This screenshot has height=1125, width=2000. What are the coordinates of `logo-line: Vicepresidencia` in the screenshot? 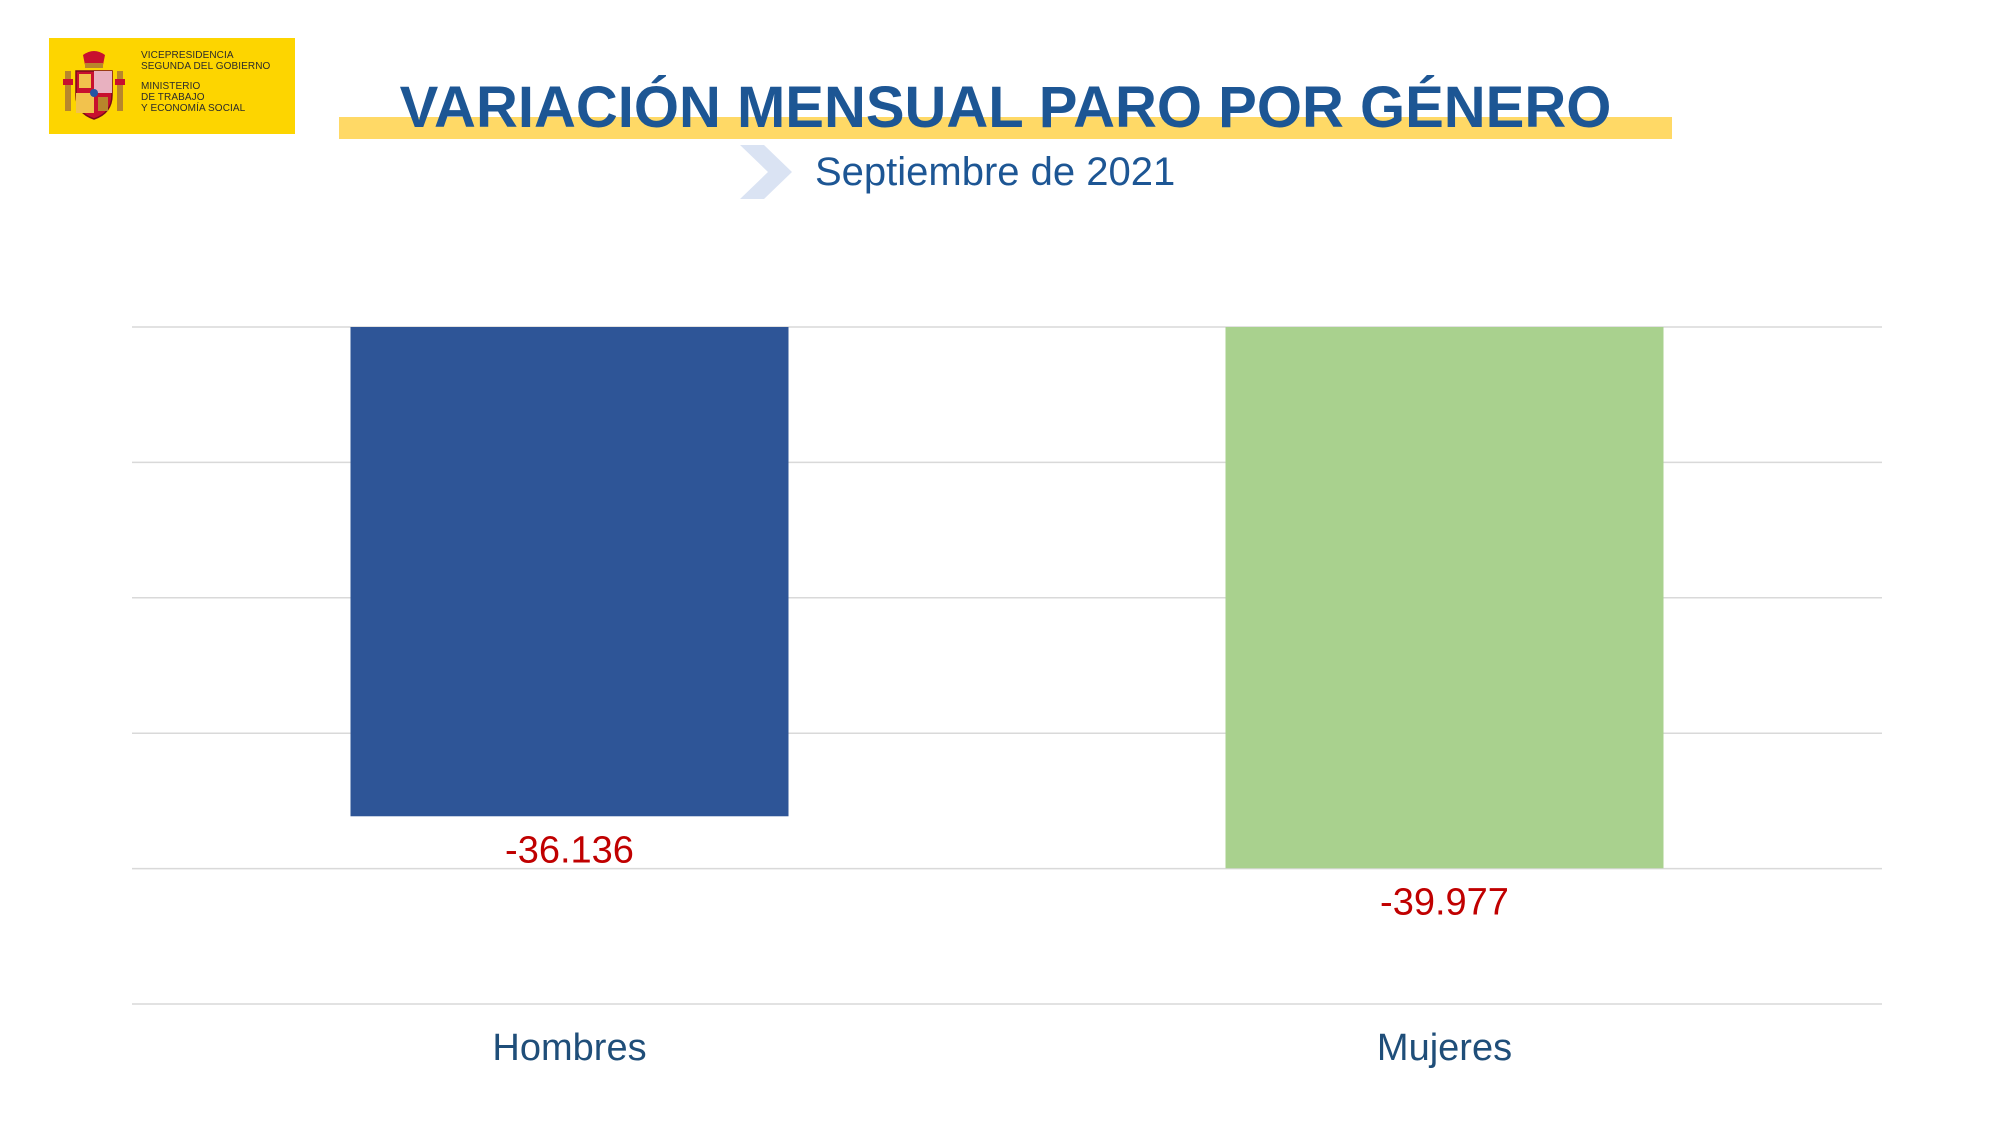 It's located at (187, 55).